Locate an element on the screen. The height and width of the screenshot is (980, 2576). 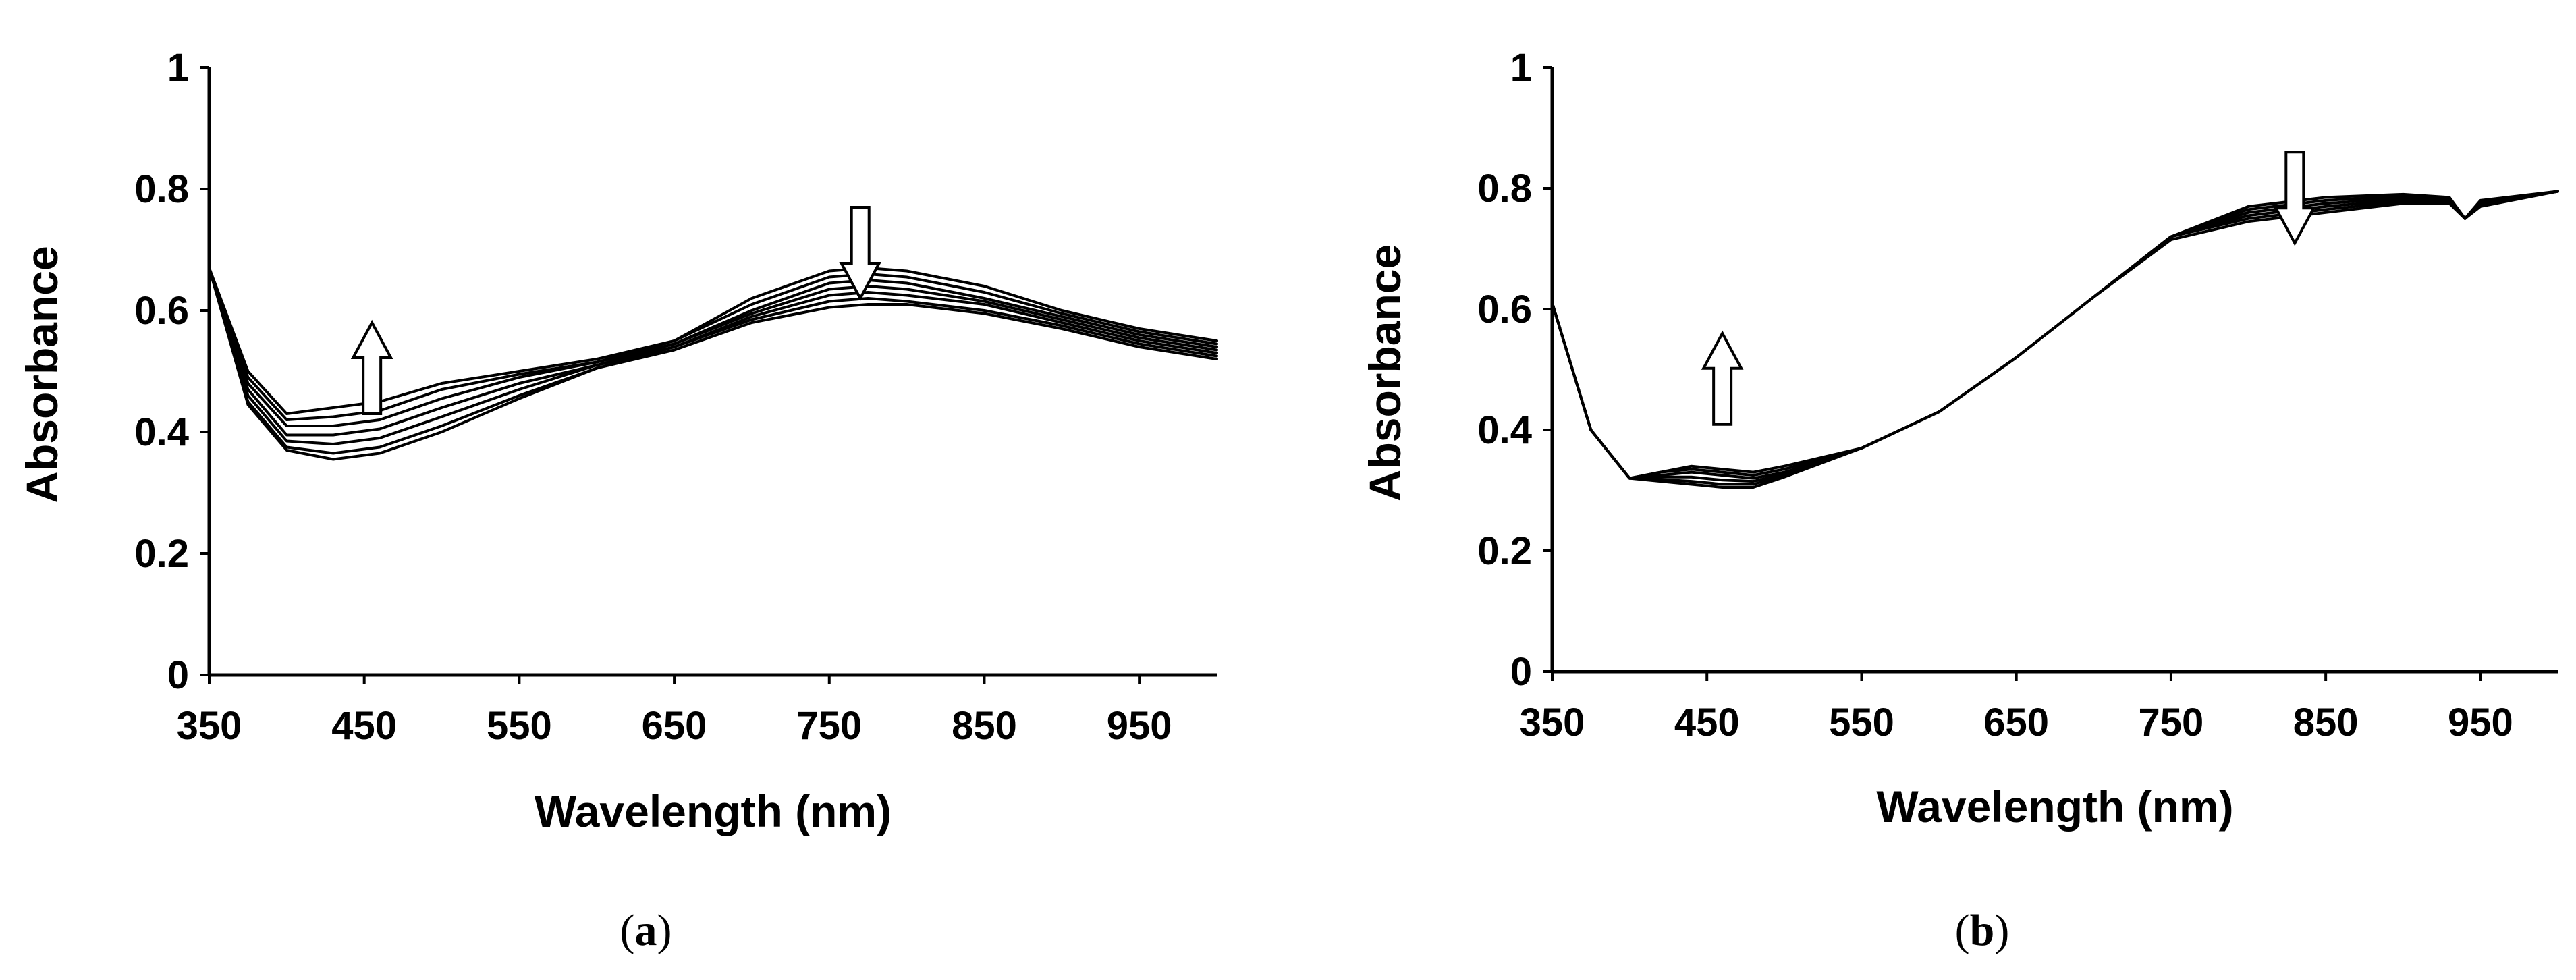
panel-caption: (a) is located at coordinates (646, 931).